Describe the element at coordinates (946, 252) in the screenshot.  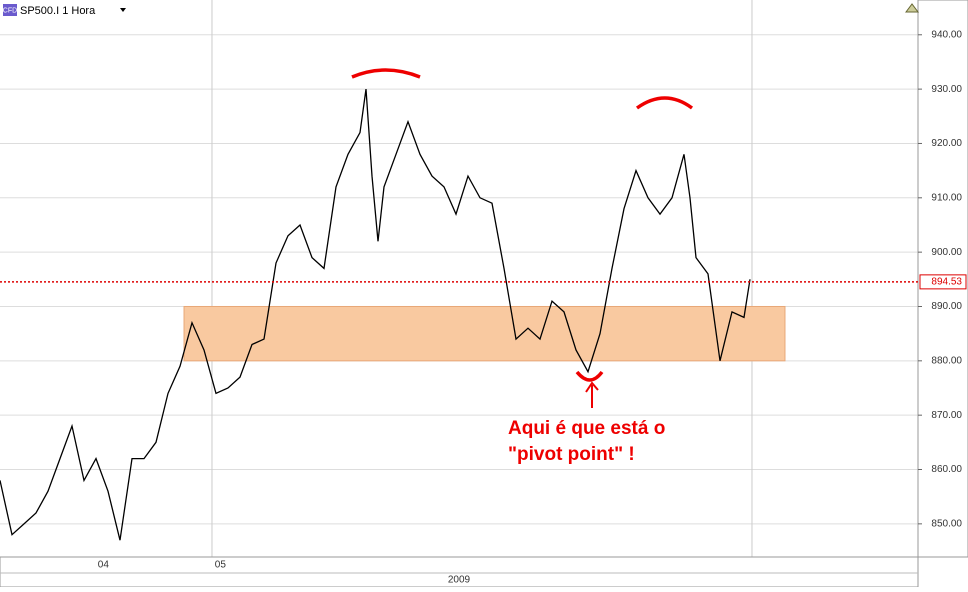
I see `y-tick-label: 900.00` at that location.